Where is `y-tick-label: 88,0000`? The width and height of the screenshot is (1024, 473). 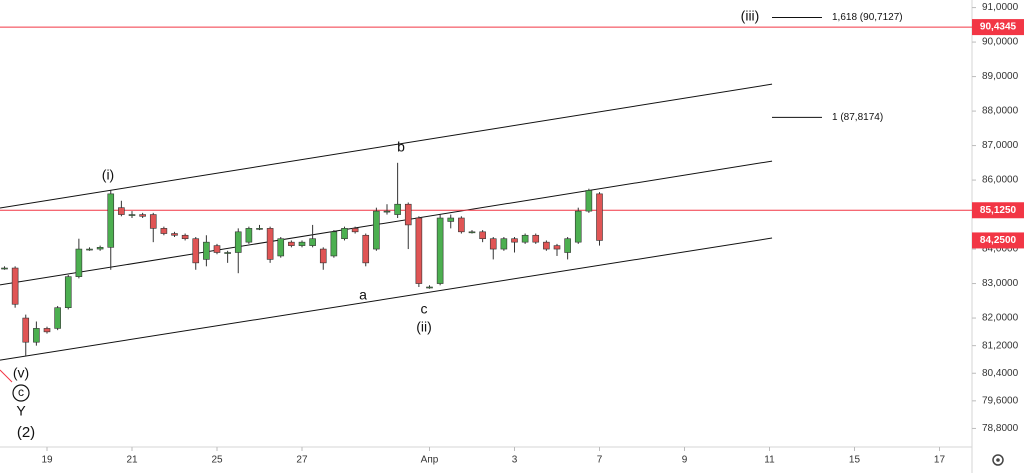 y-tick-label: 88,0000 is located at coordinates (1000, 111).